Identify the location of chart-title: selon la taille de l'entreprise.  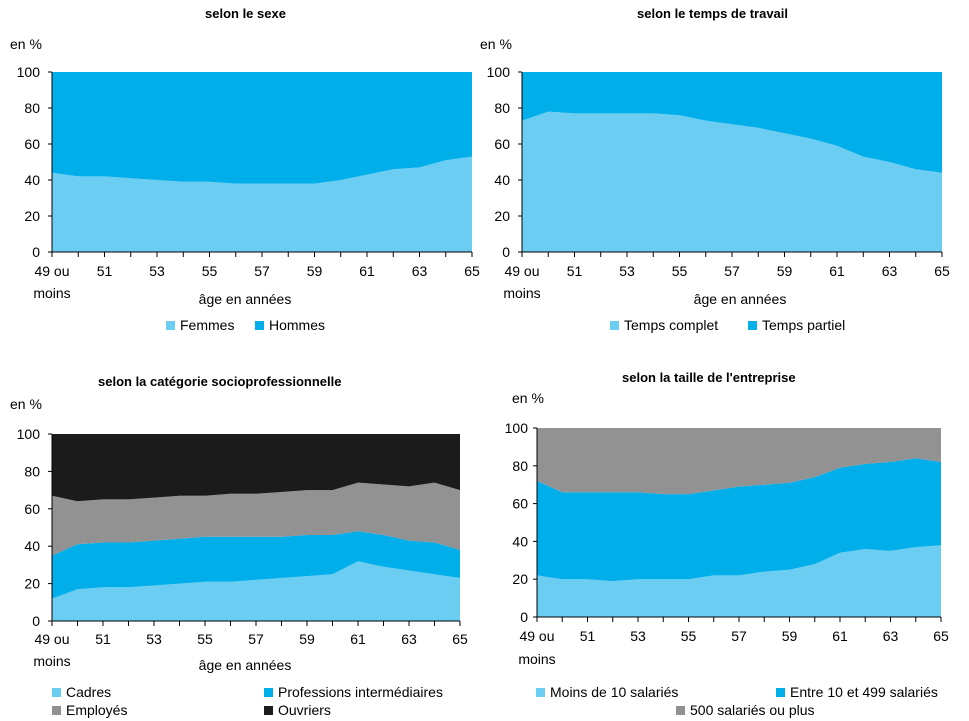
(709, 377).